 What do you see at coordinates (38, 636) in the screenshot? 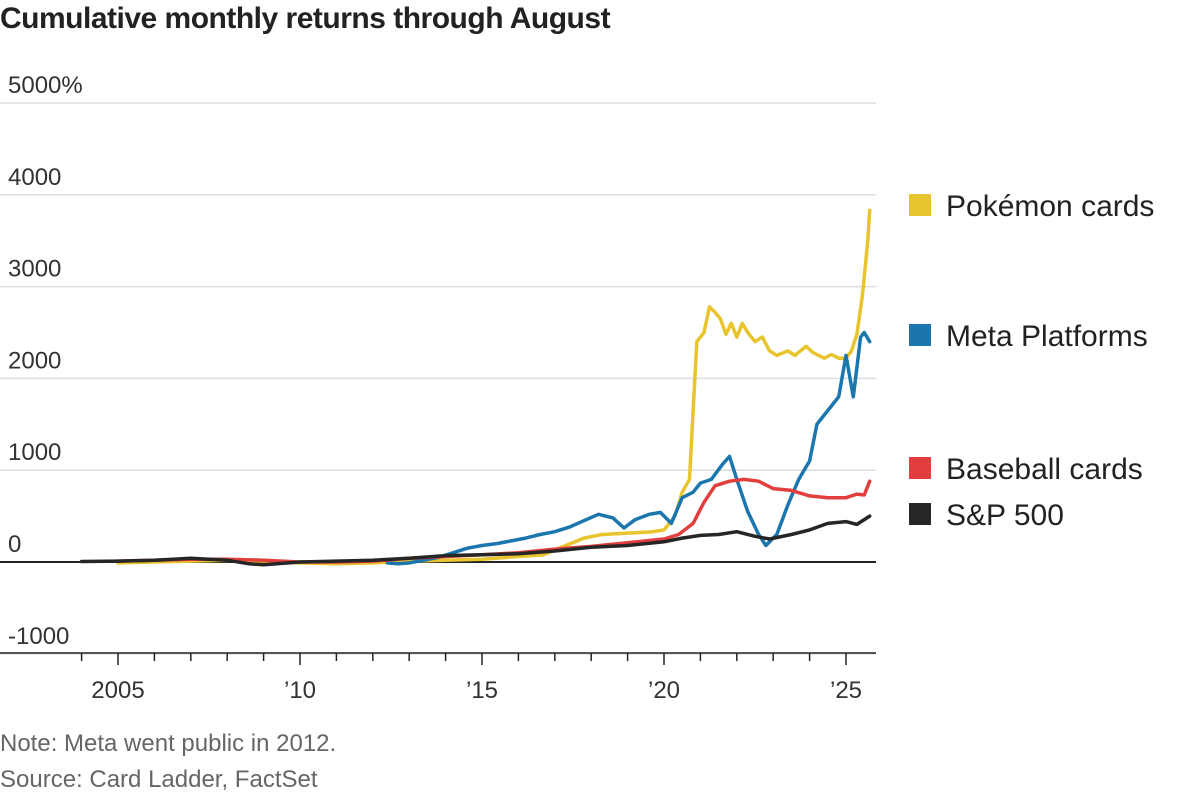
I see `y-tick-label: -1000` at bounding box center [38, 636].